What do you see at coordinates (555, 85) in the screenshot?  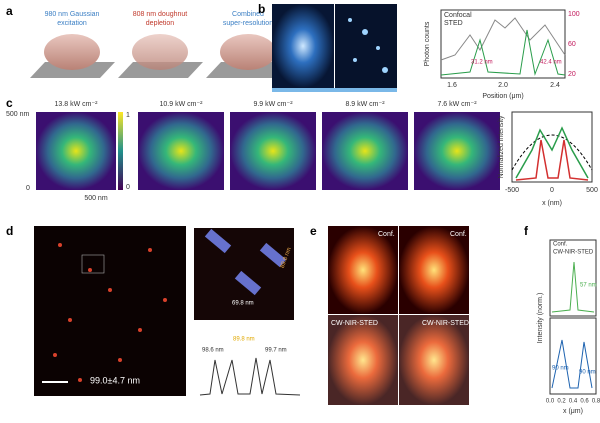 I see `x-tick-label: 2.4` at bounding box center [555, 85].